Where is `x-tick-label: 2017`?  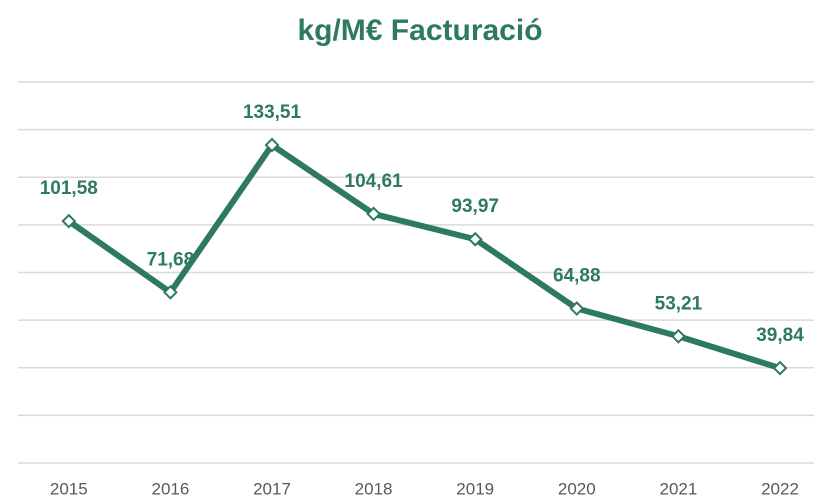 x-tick-label: 2017 is located at coordinates (272, 488).